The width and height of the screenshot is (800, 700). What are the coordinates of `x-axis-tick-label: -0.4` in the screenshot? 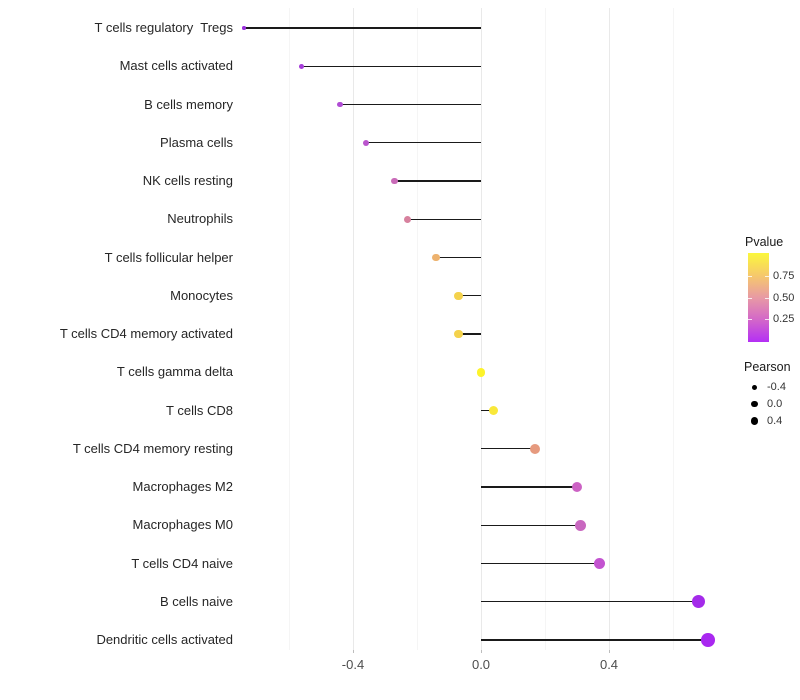 It's located at (353, 664).